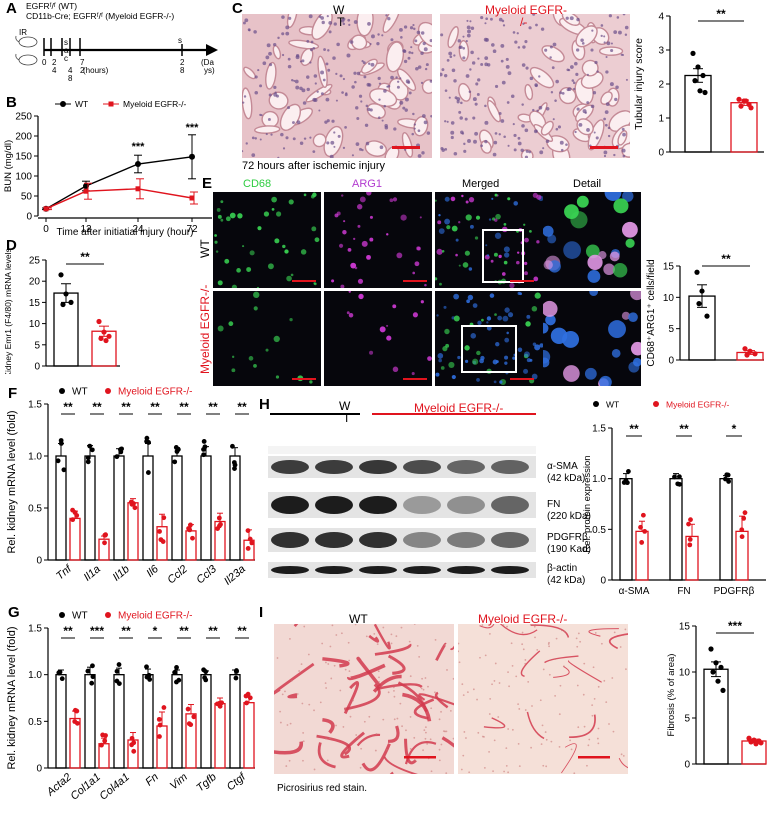 The image size is (774, 818). I want to click on y-tick-label: 1.0, so click(599, 479).